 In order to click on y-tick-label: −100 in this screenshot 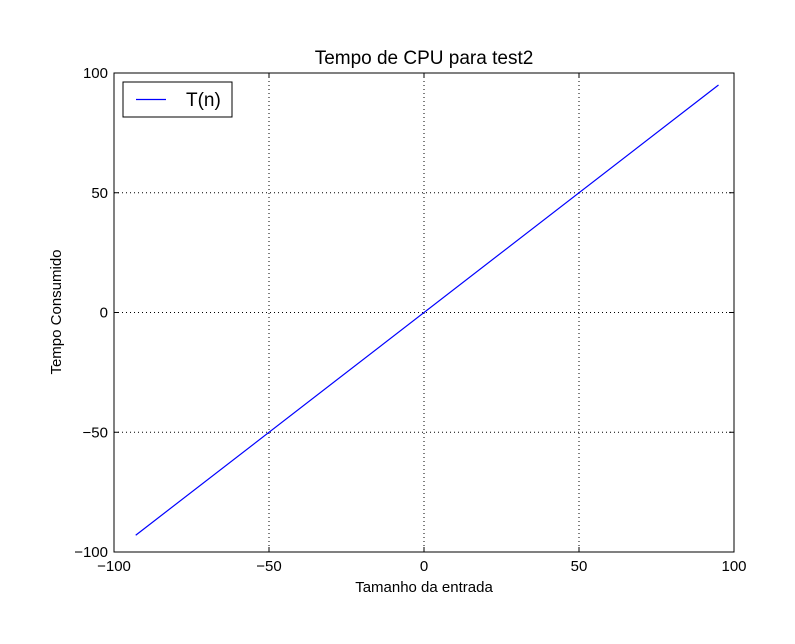, I will do `click(91, 552)`.